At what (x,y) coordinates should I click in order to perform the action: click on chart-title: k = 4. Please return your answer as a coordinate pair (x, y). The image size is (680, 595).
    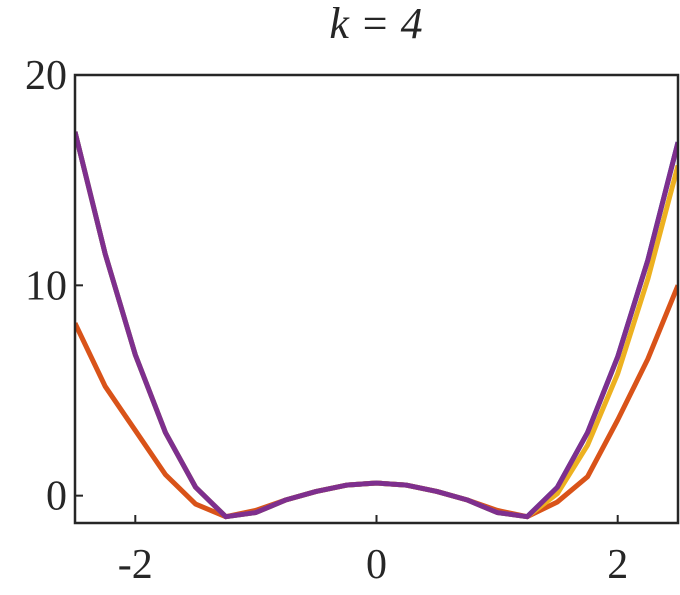
    Looking at the image, I should click on (375, 24).